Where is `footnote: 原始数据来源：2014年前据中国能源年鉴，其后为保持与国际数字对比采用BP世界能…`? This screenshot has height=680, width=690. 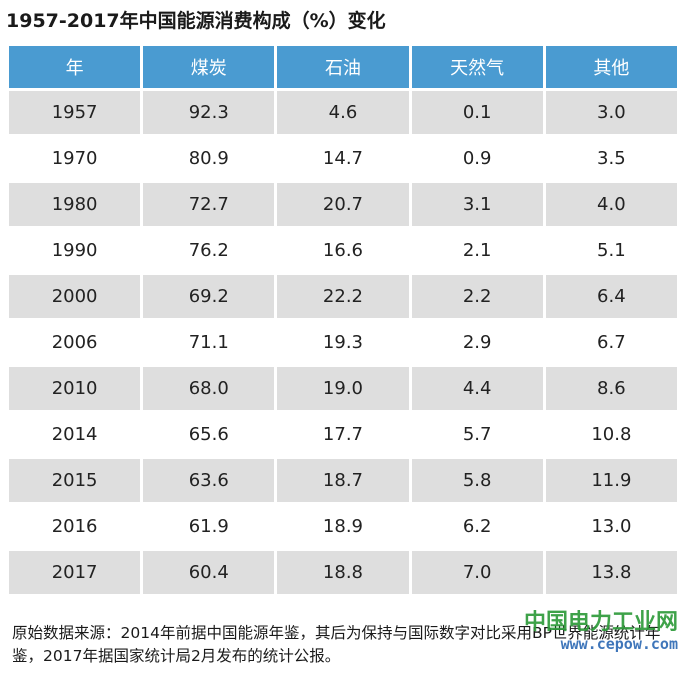 footnote: 原始数据来源：2014年前据中国能源年鉴，其后为保持与国际数字对比采用BP世界能… is located at coordinates (336, 644).